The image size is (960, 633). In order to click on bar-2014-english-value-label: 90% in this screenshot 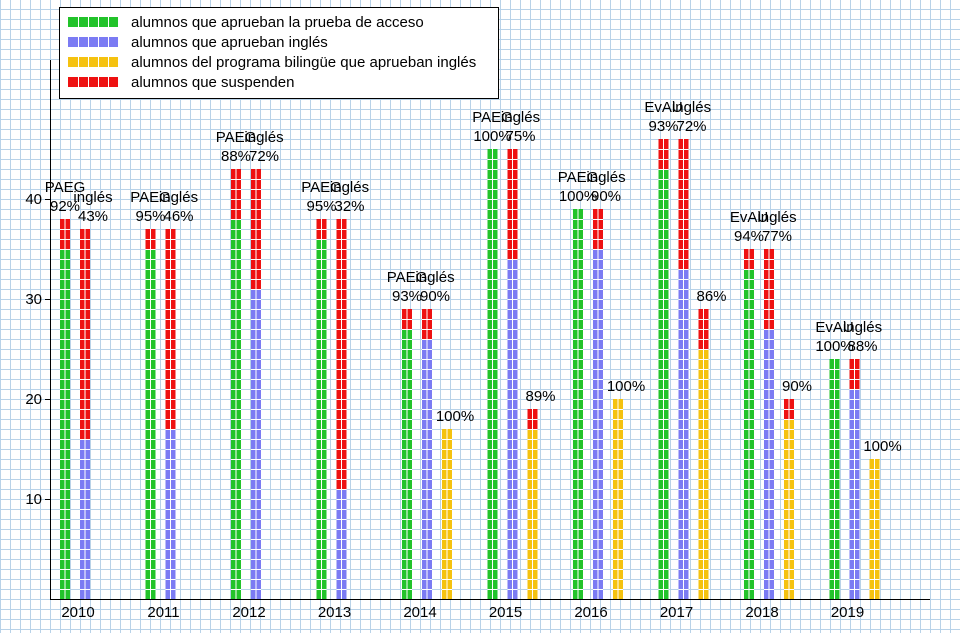, I will do `click(435, 296)`.